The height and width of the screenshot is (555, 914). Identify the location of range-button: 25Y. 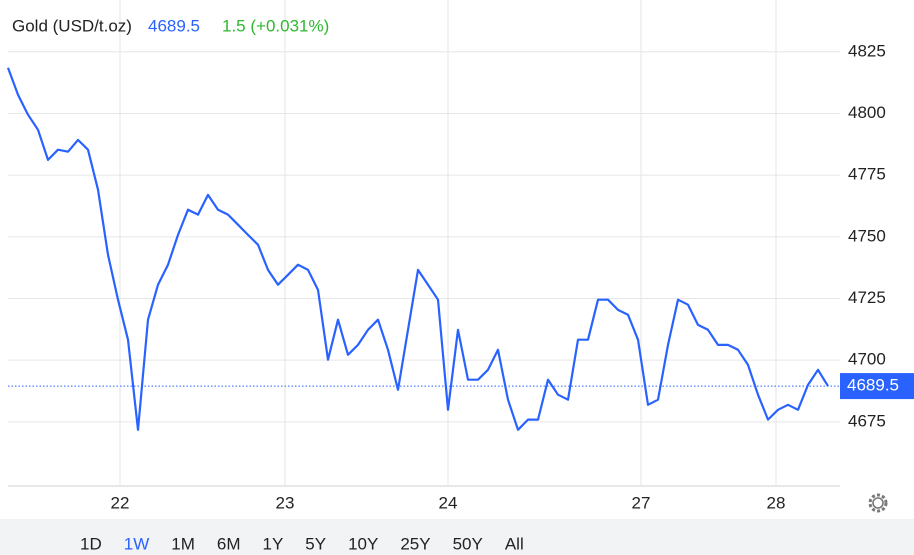
(415, 543).